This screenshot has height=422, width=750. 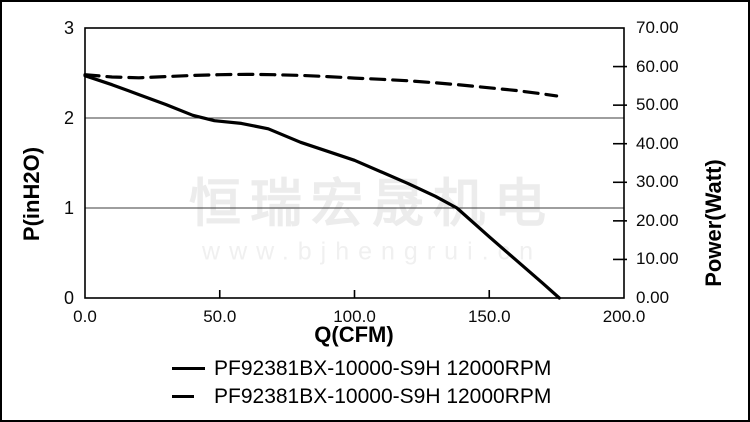 What do you see at coordinates (354, 316) in the screenshot?
I see `x-tick-label: 100.0` at bounding box center [354, 316].